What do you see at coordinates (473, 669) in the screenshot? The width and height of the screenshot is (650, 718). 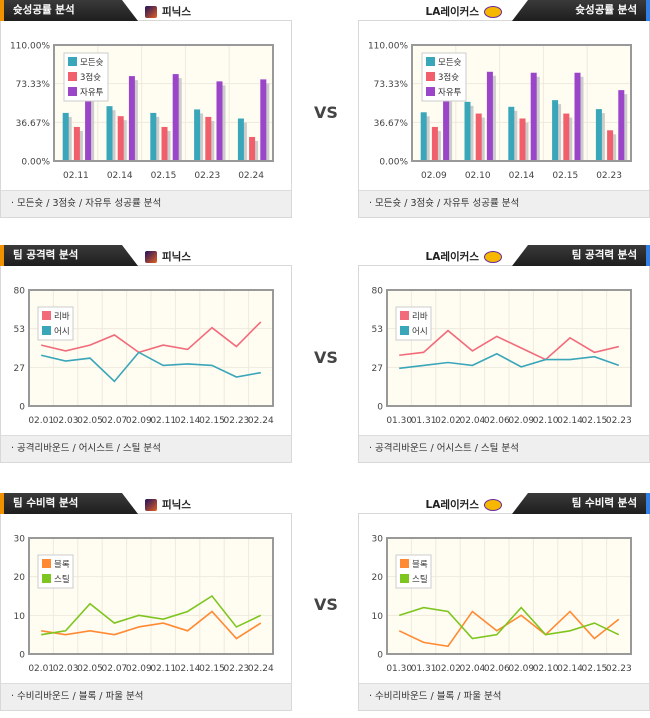 I see `x-tick-label: 02.04` at bounding box center [473, 669].